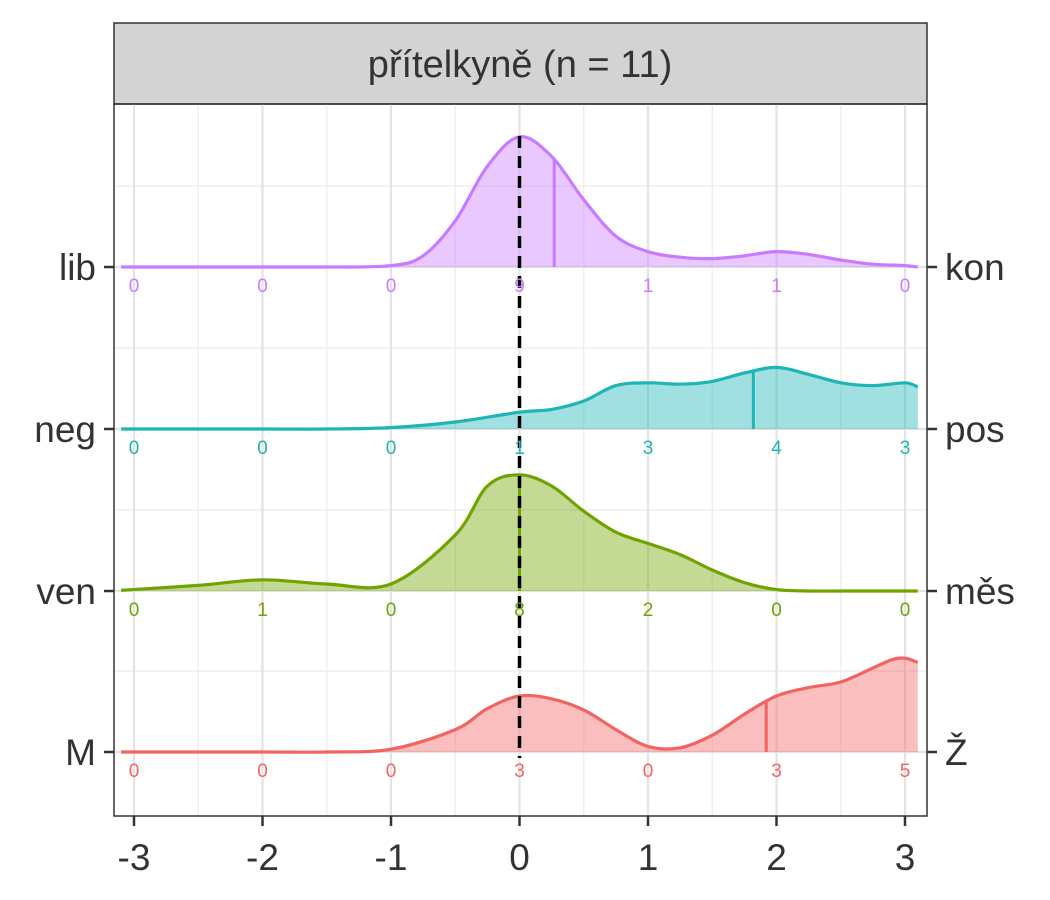 The image size is (1050, 900). I want to click on y-label-left: lib, so click(77, 267).